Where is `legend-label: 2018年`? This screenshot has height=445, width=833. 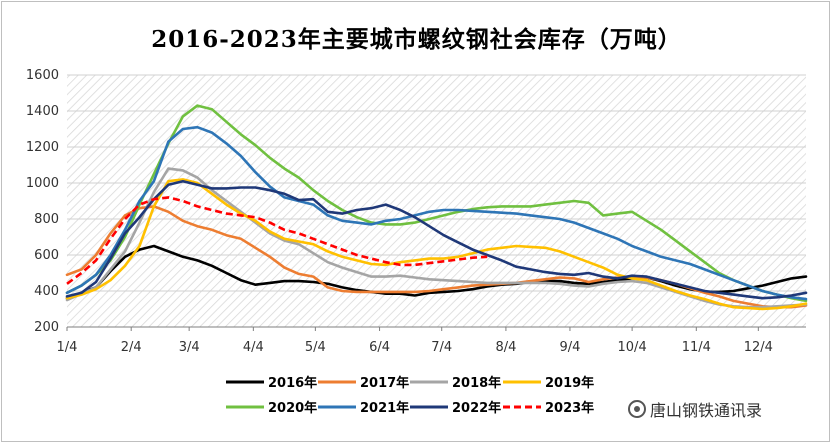
legend-label: 2018年 is located at coordinates (476, 383).